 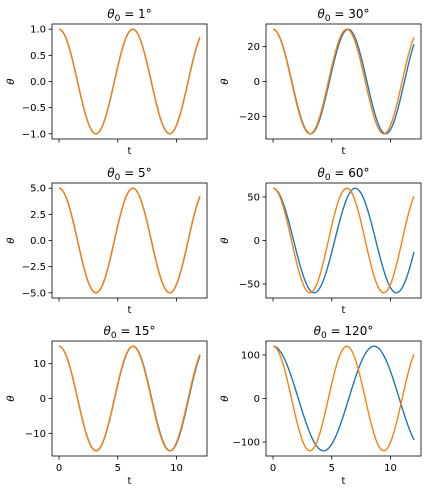 What do you see at coordinates (34, 293) in the screenshot?
I see `y-tick-label: −5.0` at bounding box center [34, 293].